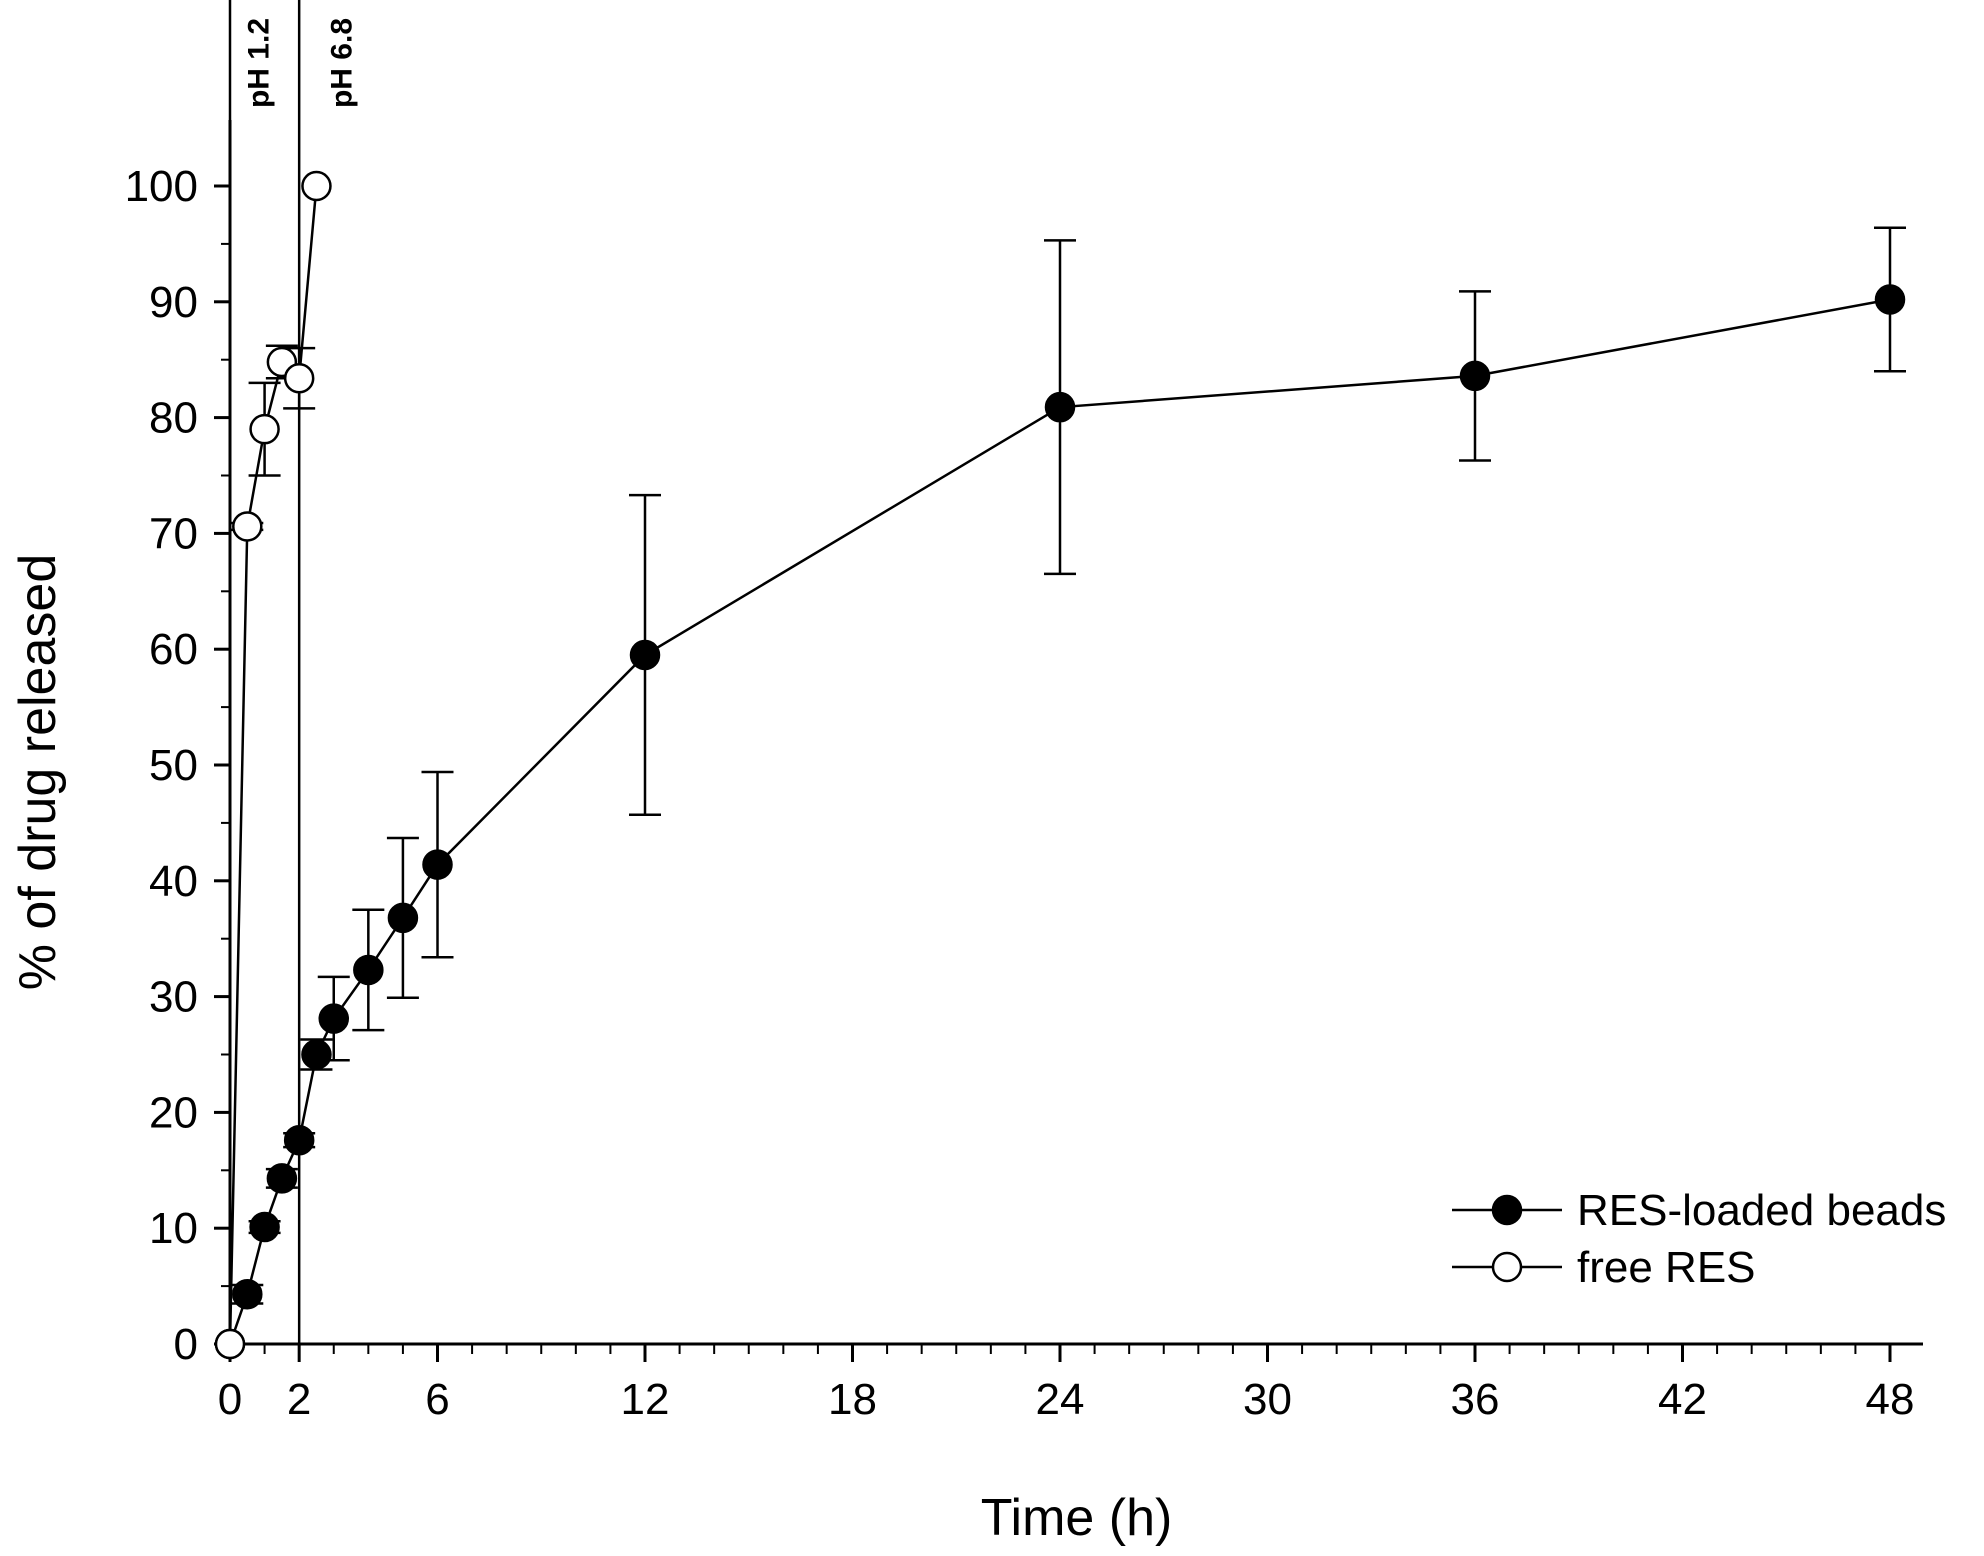  I want to click on y-tick-label: 20, so click(173, 1112).